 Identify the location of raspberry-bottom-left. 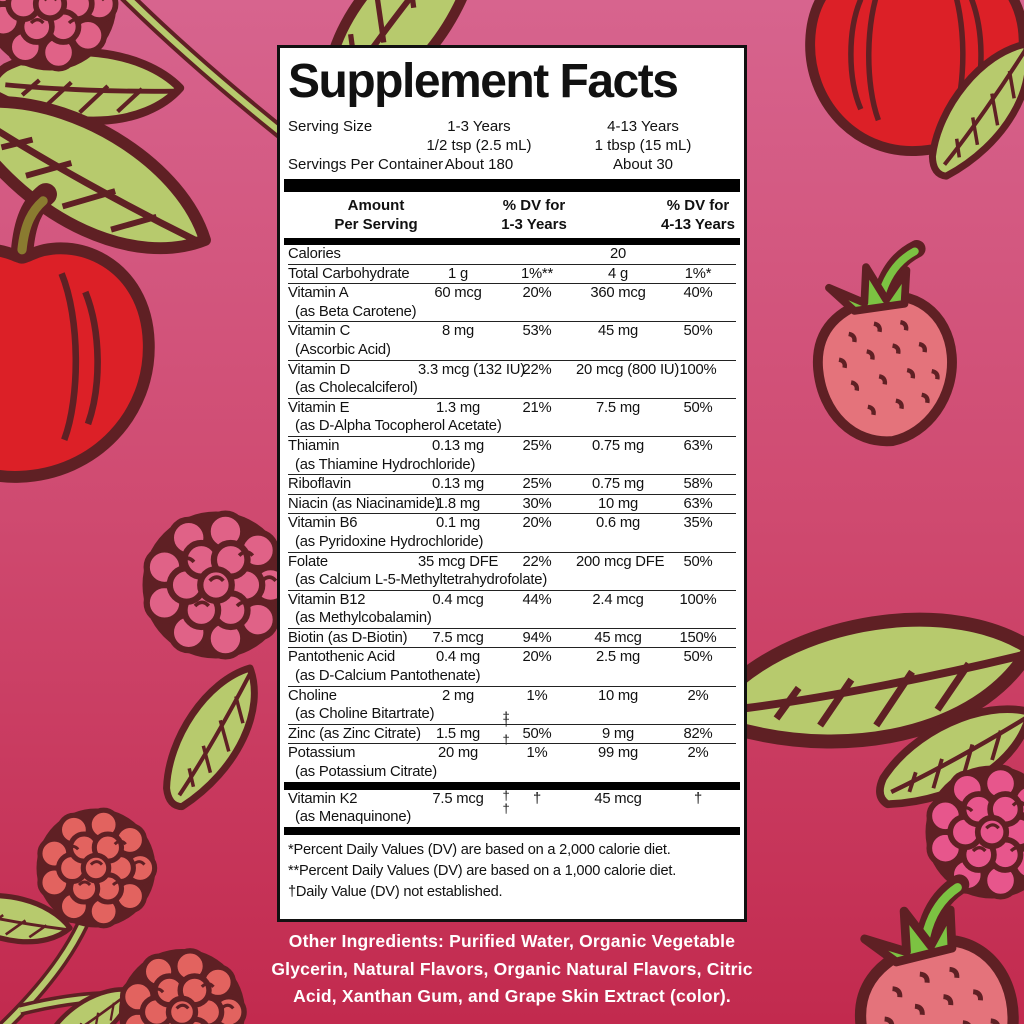
(122, 916).